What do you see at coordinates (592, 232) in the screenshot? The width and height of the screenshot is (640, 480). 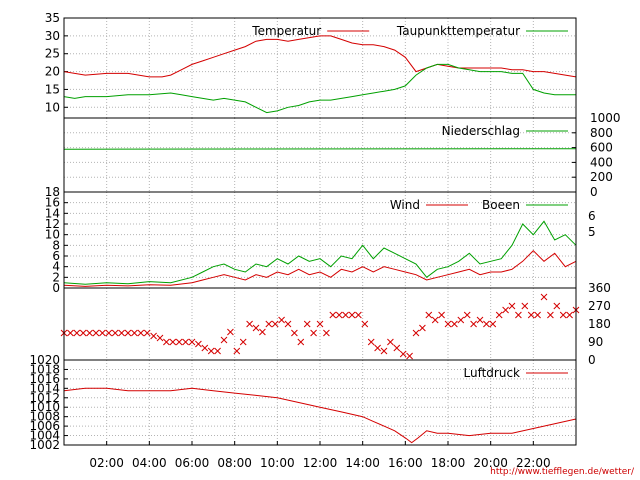 I see `y-tick-label-right: 5` at bounding box center [592, 232].